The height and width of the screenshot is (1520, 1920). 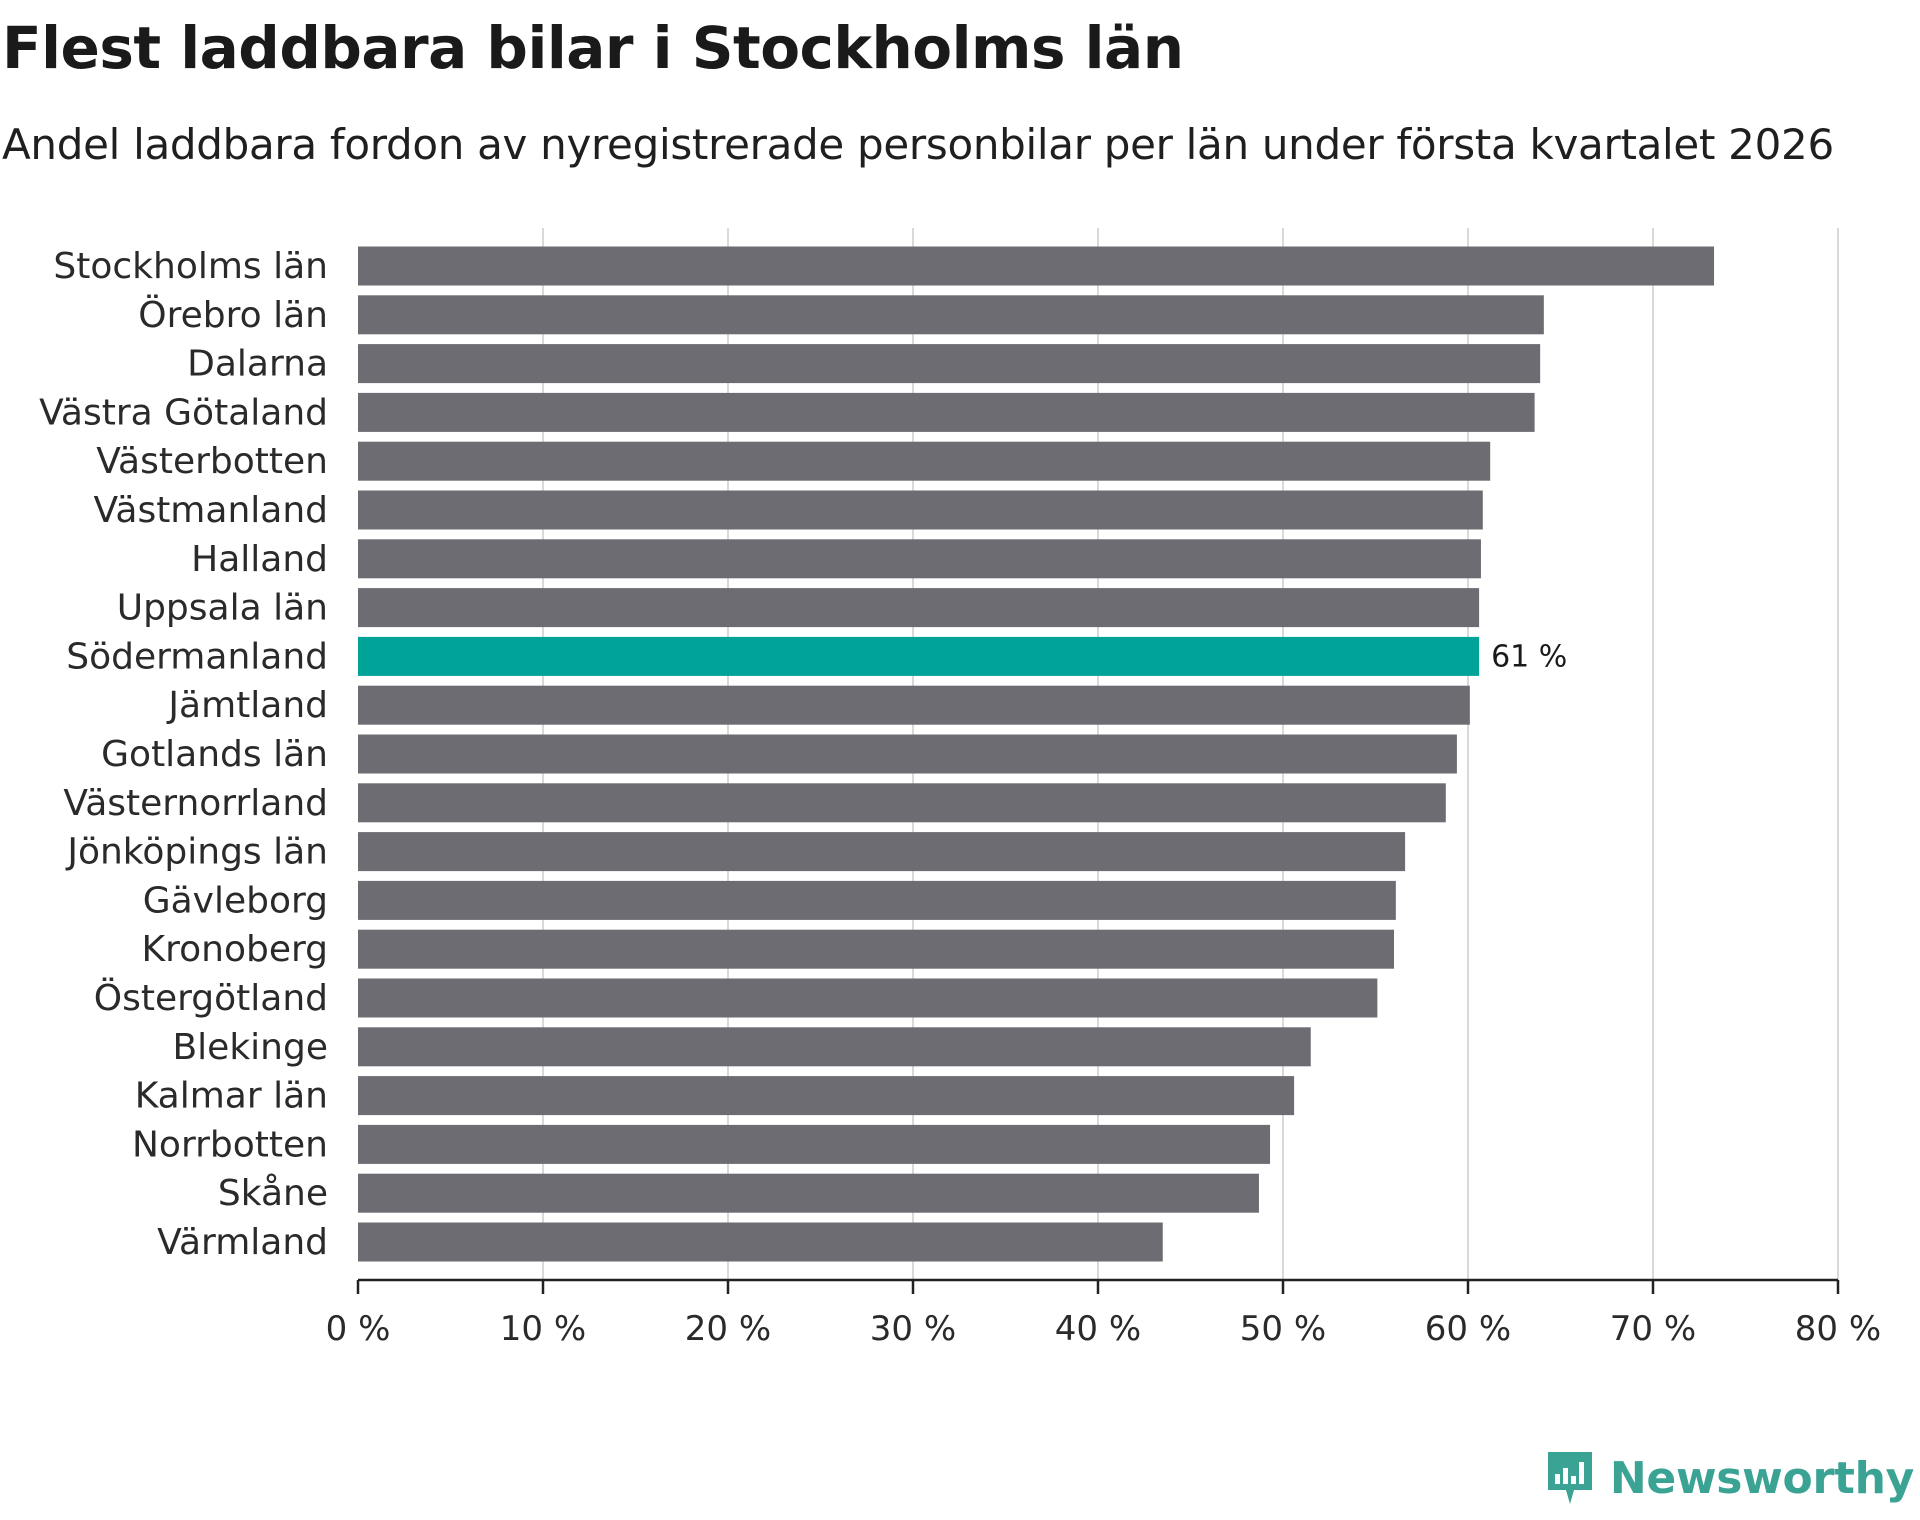 I want to click on category-label: Västerbotten, so click(x=212, y=461).